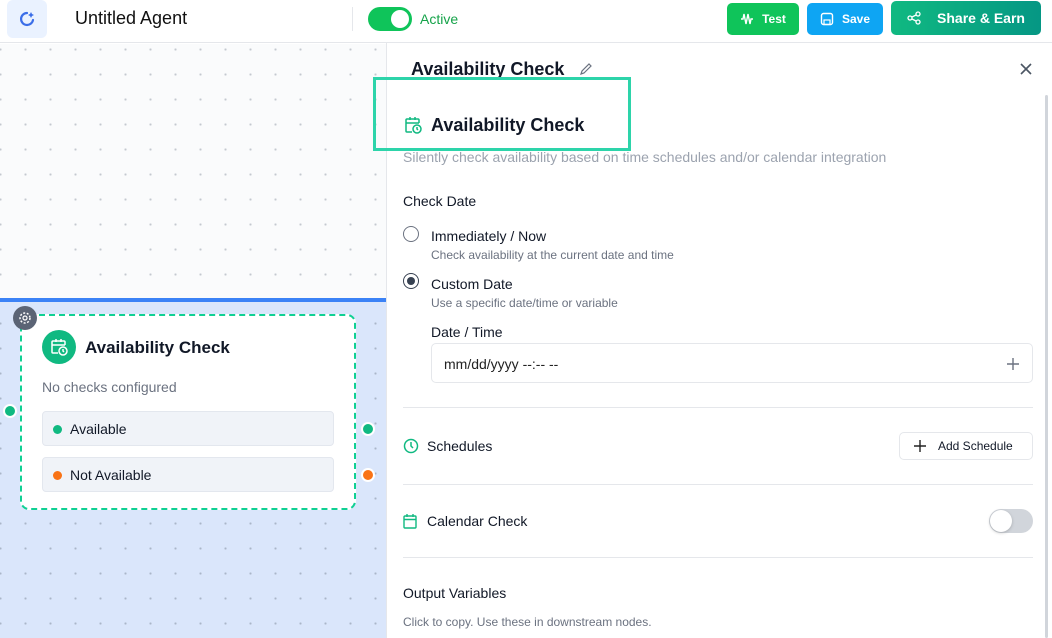  What do you see at coordinates (390, 19) in the screenshot?
I see `active-toggle` at bounding box center [390, 19].